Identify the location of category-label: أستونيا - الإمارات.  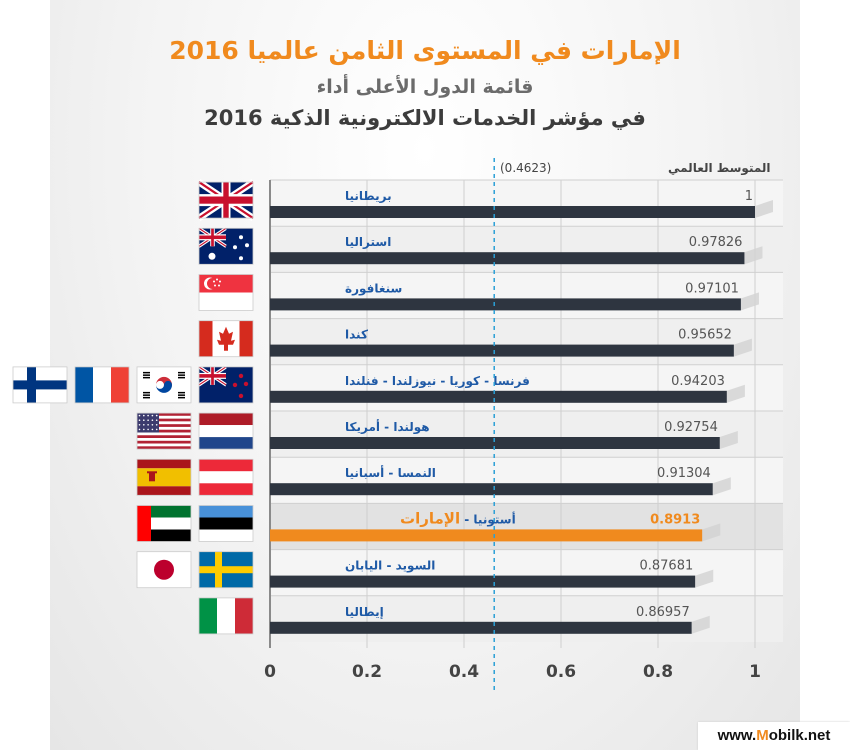
(458, 518).